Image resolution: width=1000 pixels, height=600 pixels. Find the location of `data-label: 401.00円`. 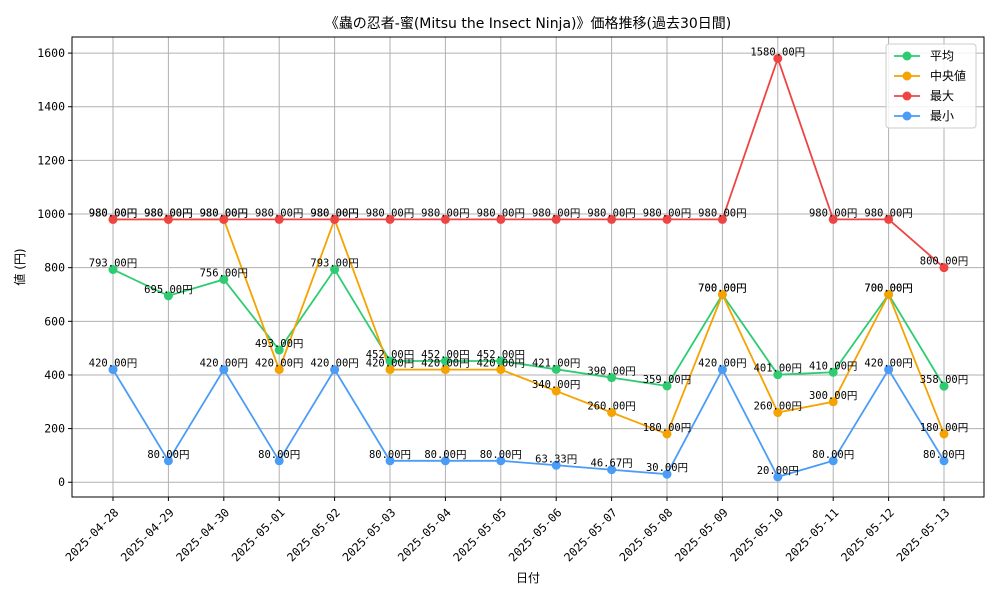

data-label: 401.00円 is located at coordinates (778, 369).